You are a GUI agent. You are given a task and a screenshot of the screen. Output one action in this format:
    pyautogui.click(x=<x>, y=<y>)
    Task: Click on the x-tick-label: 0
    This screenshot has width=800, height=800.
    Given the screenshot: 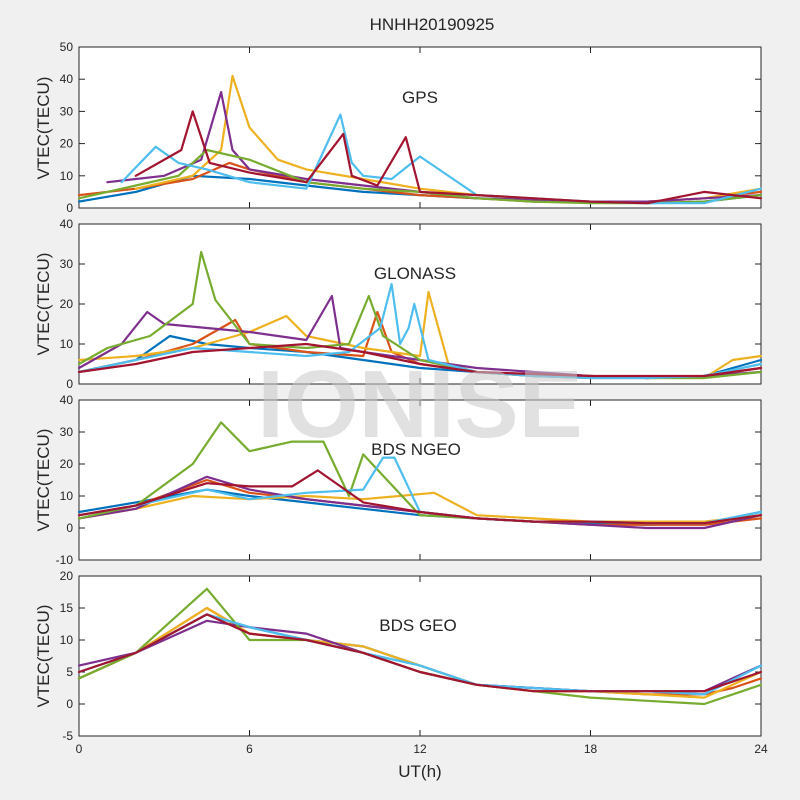 What is the action you would take?
    pyautogui.click(x=79, y=749)
    